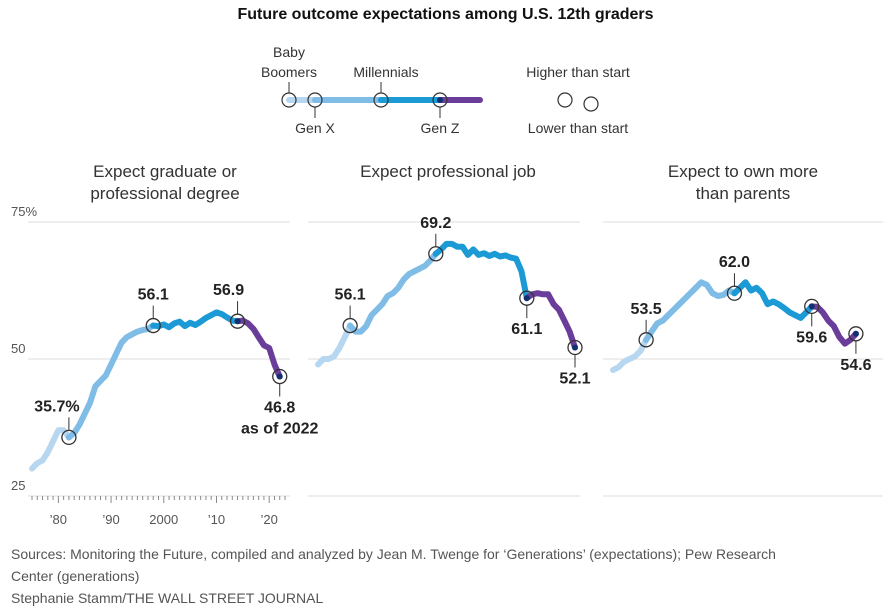 This screenshot has height=614, width=891. I want to click on panel-0-title-line-1: professional degree, so click(164, 193).